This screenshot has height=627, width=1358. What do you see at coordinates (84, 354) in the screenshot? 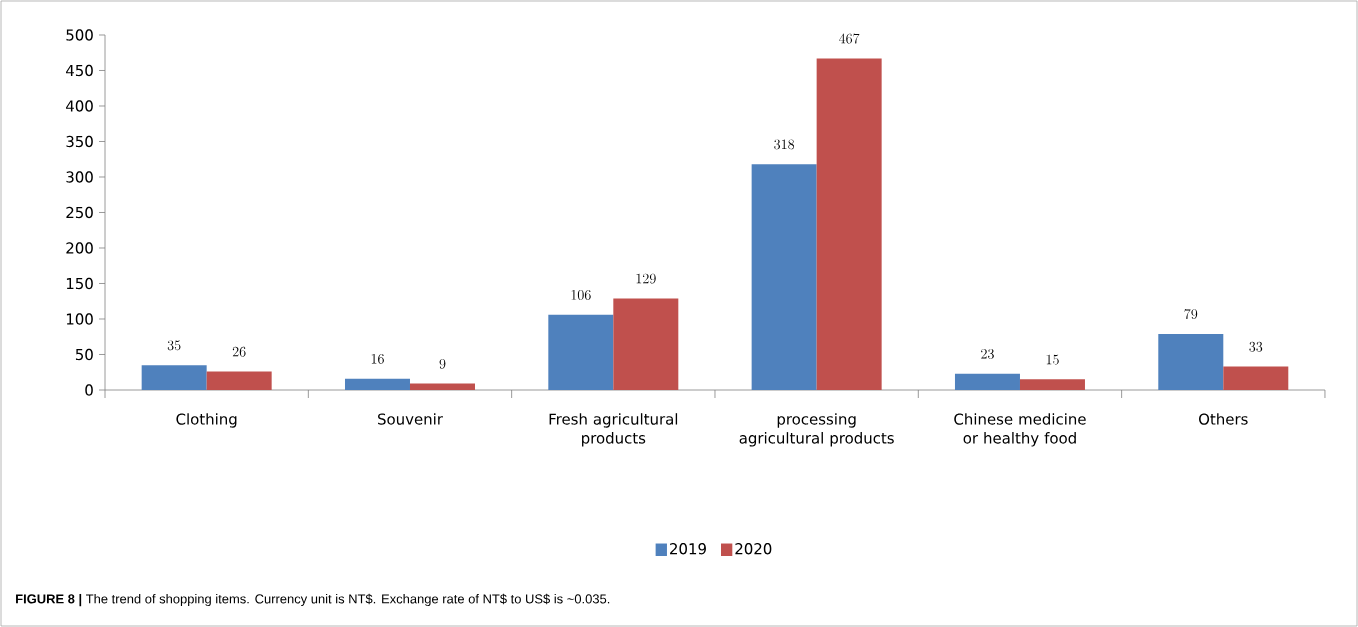
I see `y-tick-label: 50` at bounding box center [84, 354].